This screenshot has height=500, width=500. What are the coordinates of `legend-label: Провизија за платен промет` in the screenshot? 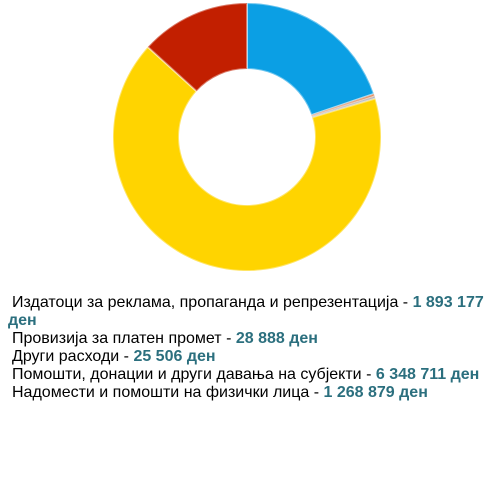 It's located at (117, 338).